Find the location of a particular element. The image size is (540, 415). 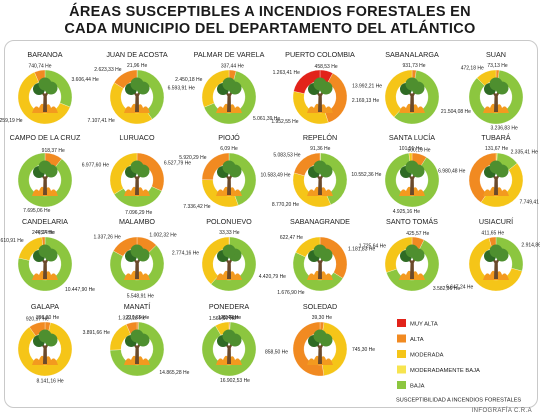

donut-malambo: MALAMBO 1.002,32 He 5.548,91 He 1.337,26 He is located at coordinates (135, 258).